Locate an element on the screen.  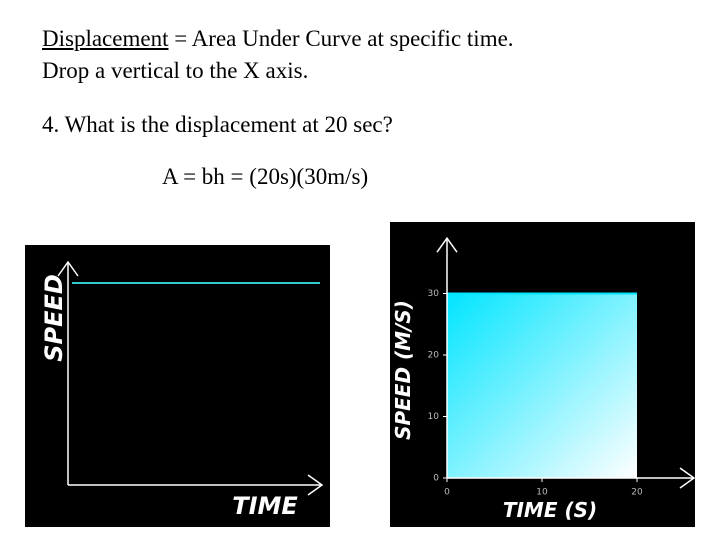
x-tick-label: 0 is located at coordinates (447, 493).